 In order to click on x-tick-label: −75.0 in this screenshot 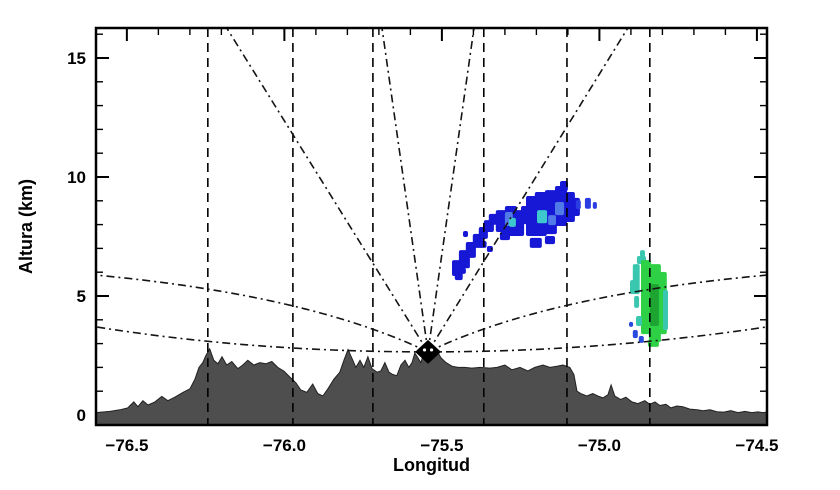, I will do `click(599, 445)`.